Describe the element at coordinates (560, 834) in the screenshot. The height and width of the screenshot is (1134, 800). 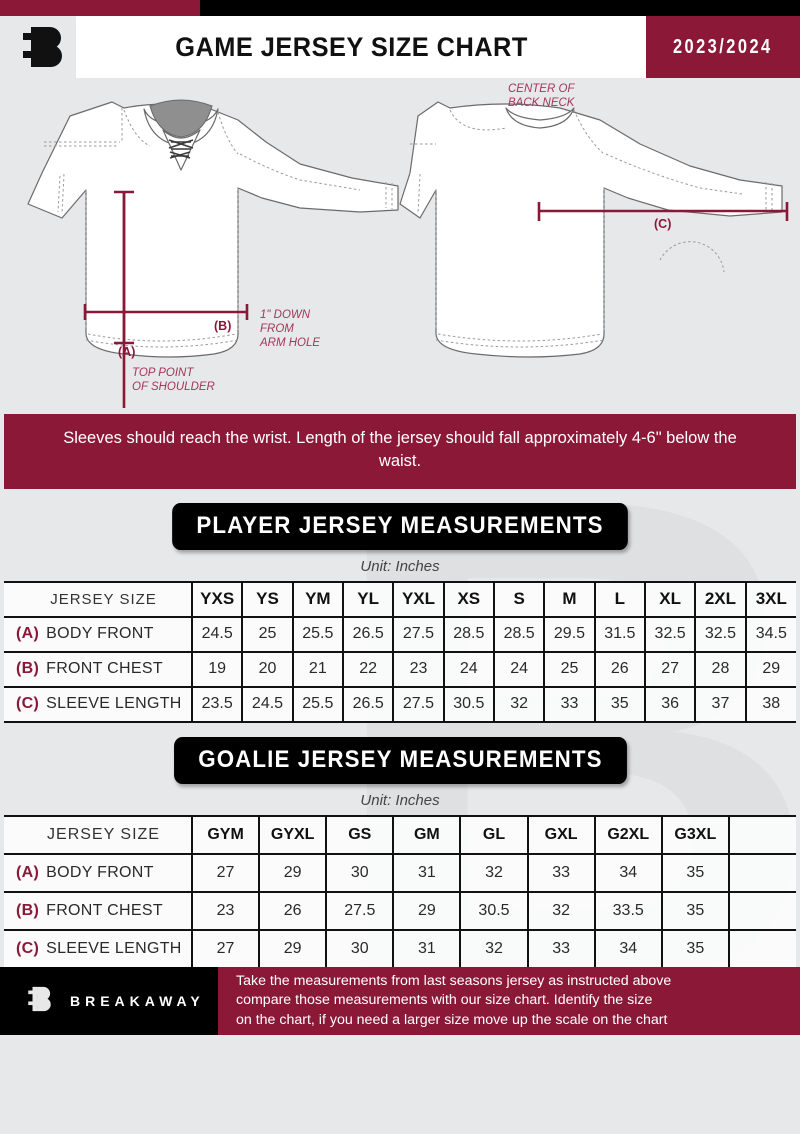
I see `size-header-GXL: GXL` at that location.